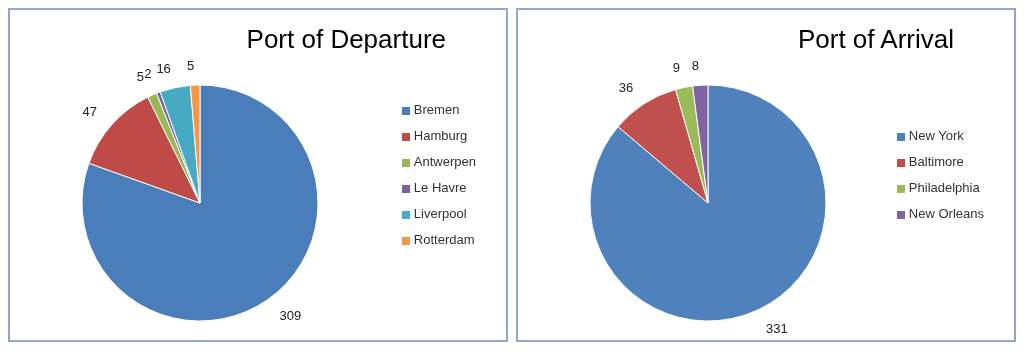 Image resolution: width=1024 pixels, height=352 pixels. What do you see at coordinates (89, 111) in the screenshot?
I see `data-label: 47` at bounding box center [89, 111].